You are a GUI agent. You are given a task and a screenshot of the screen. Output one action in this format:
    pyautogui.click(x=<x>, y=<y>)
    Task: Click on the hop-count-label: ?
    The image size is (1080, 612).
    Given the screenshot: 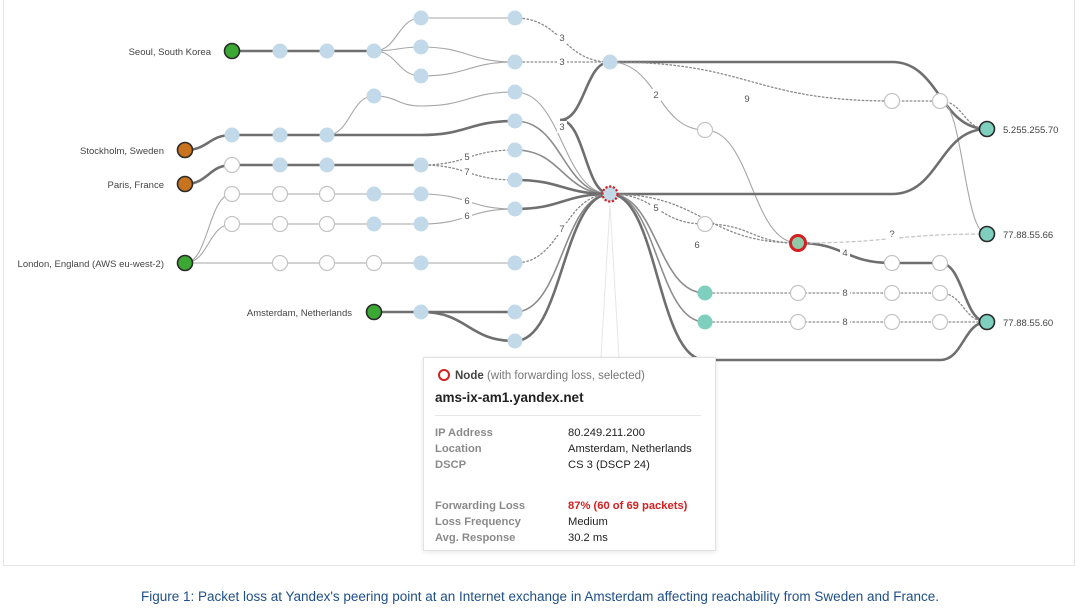 What is the action you would take?
    pyautogui.click(x=891, y=234)
    